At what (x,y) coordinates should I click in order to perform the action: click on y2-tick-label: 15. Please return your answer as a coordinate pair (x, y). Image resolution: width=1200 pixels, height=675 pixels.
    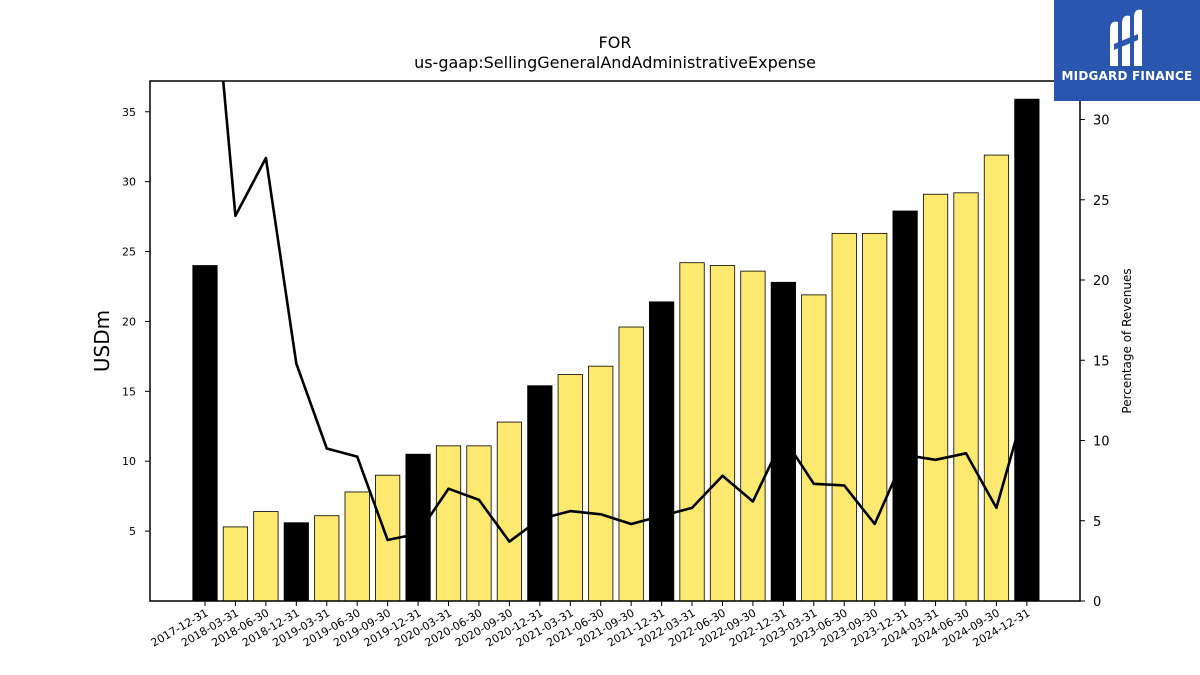
    Looking at the image, I should click on (1101, 361).